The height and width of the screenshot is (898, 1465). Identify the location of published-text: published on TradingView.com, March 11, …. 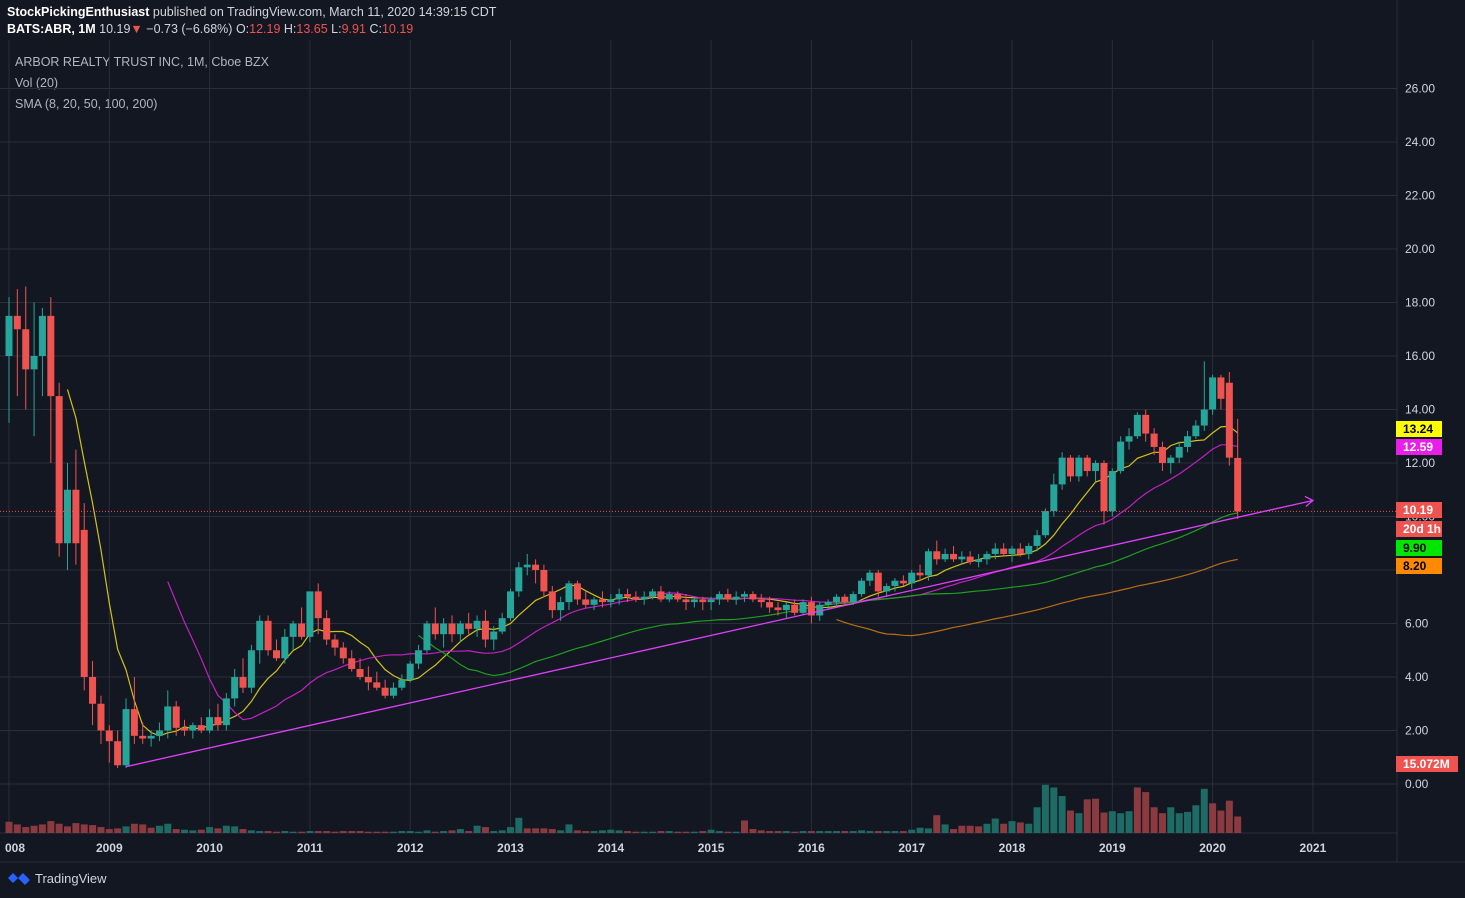
(324, 12).